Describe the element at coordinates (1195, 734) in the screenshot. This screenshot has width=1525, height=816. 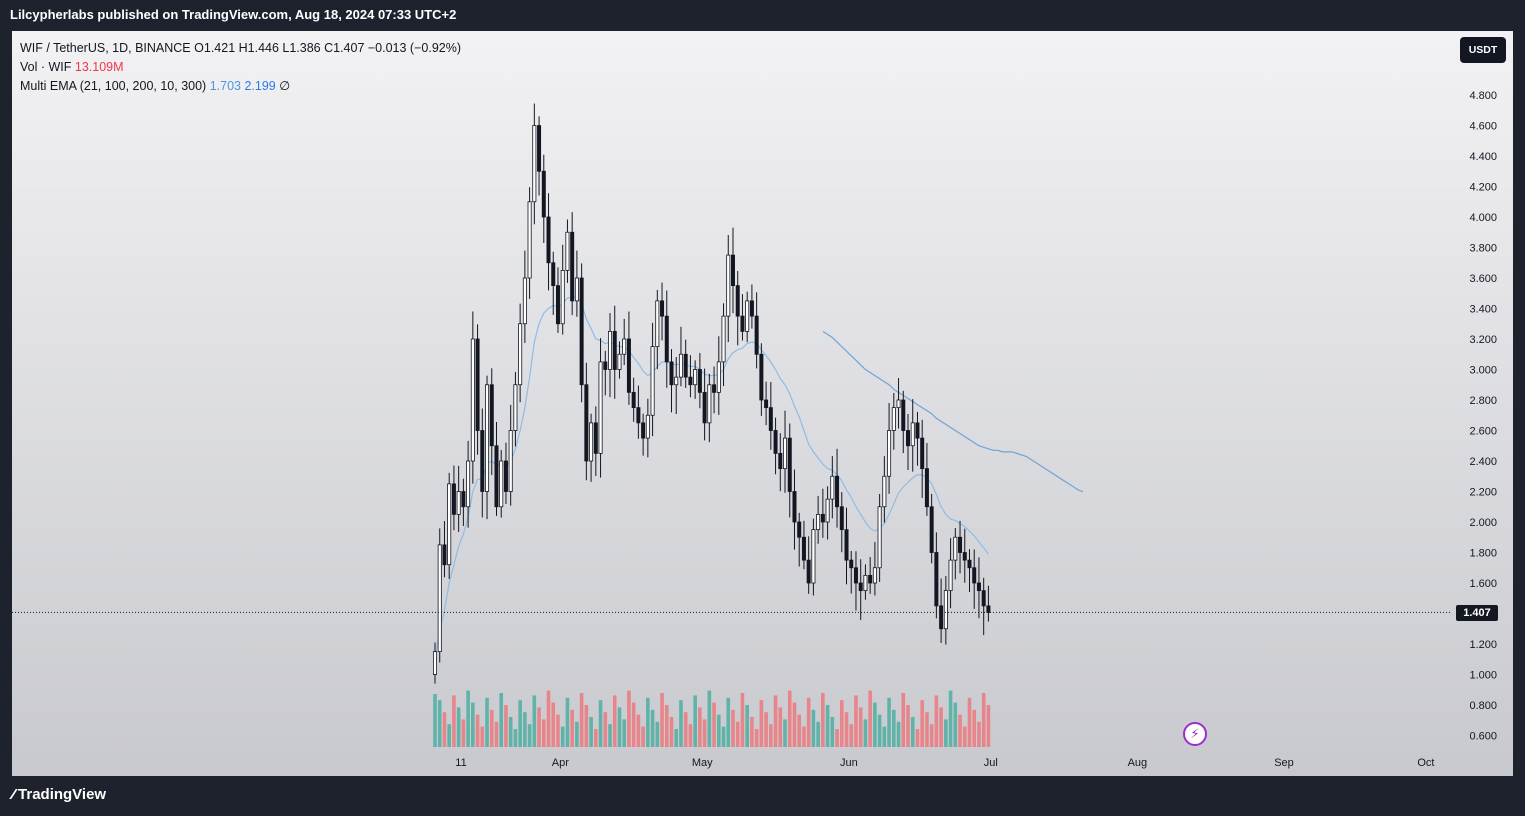
I see `lightning-icon: ⚡` at that location.